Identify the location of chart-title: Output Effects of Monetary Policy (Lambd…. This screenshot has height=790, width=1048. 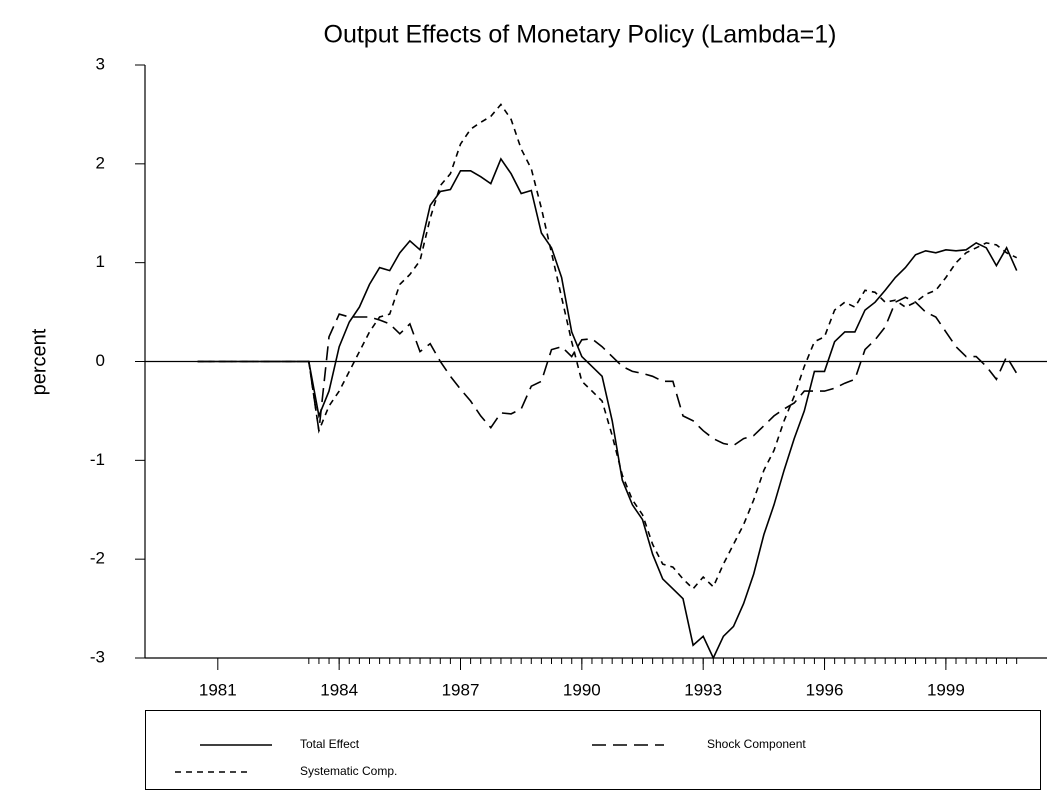
(580, 35).